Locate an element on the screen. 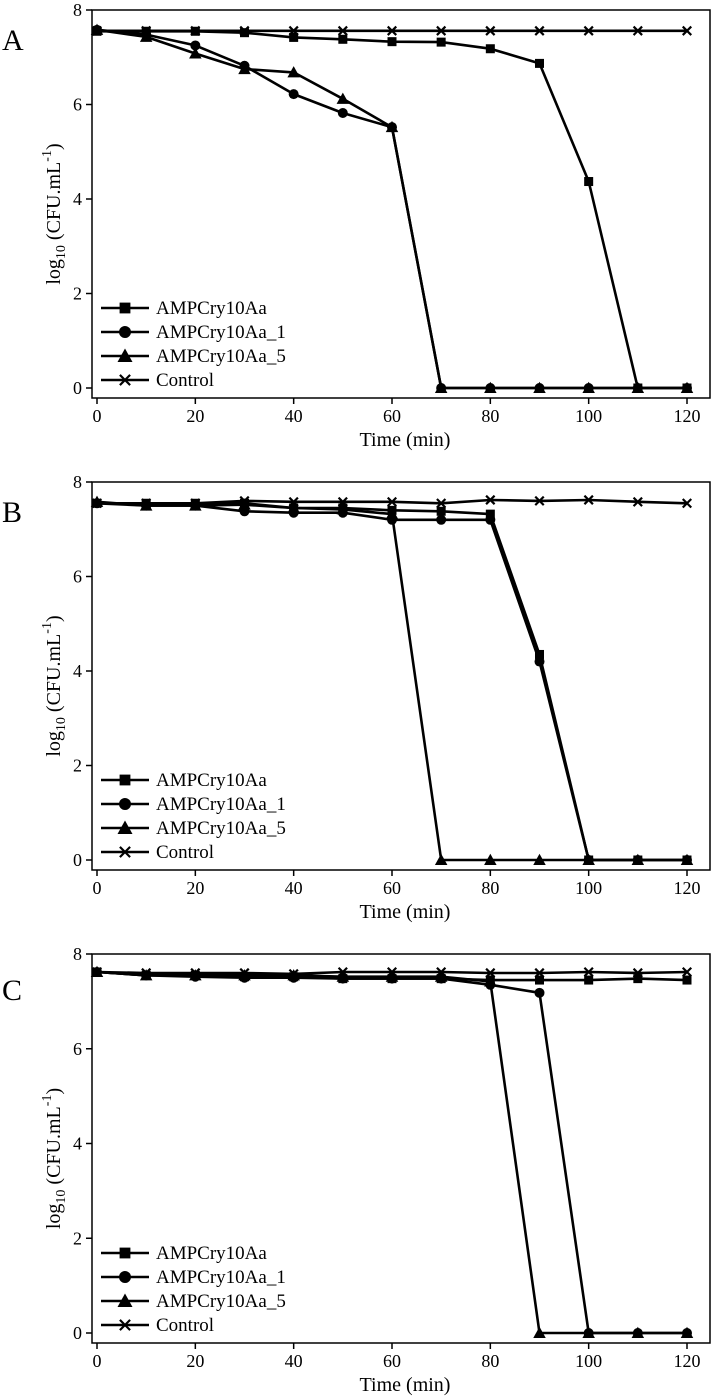  x-tick-label: 100 is located at coordinates (588, 888).